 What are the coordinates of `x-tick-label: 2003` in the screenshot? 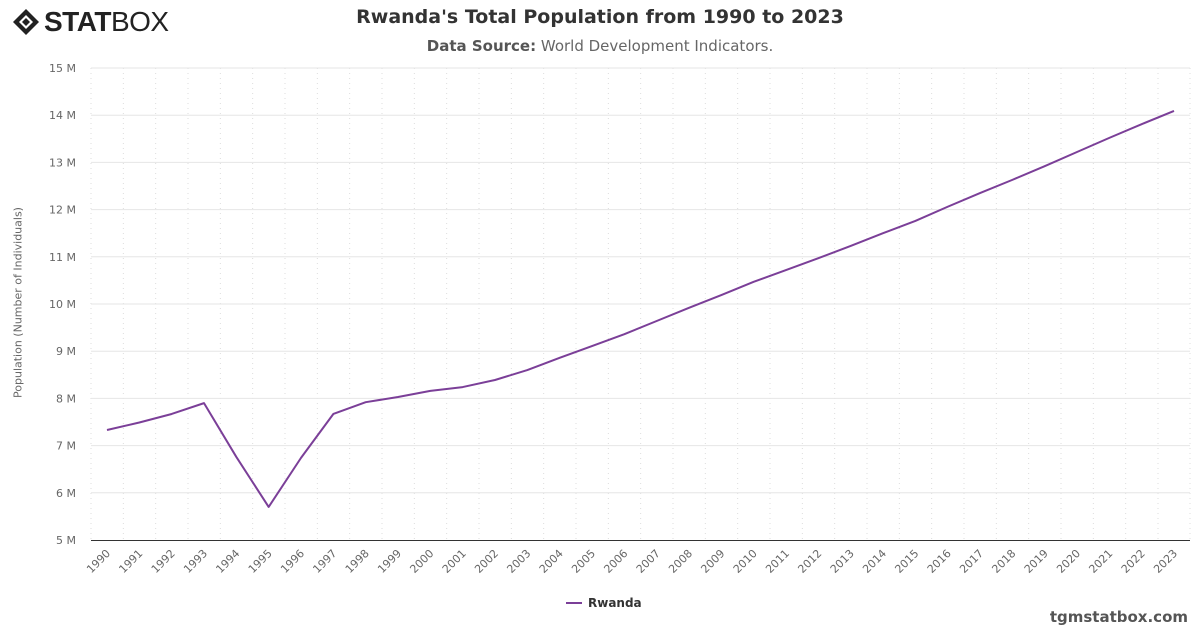 It's located at (518, 561).